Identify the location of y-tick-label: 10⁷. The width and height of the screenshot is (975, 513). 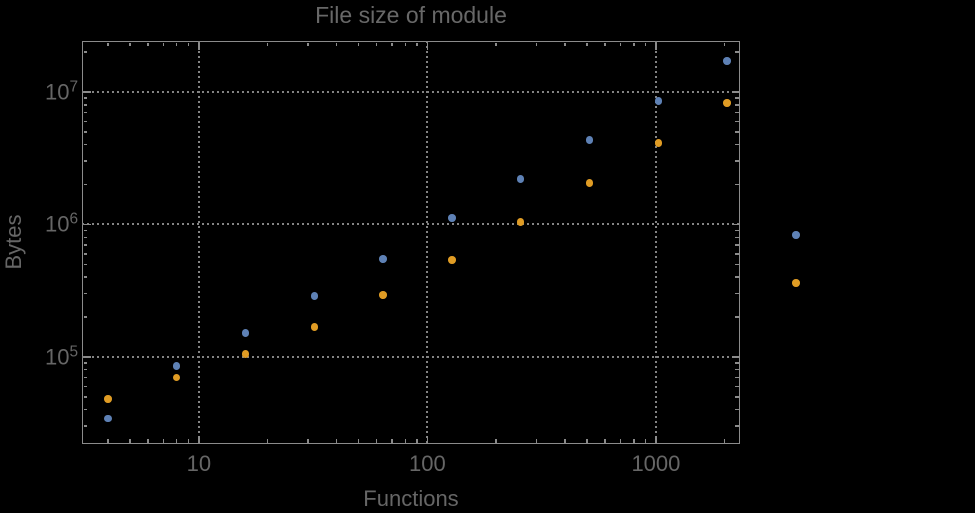
(61, 91).